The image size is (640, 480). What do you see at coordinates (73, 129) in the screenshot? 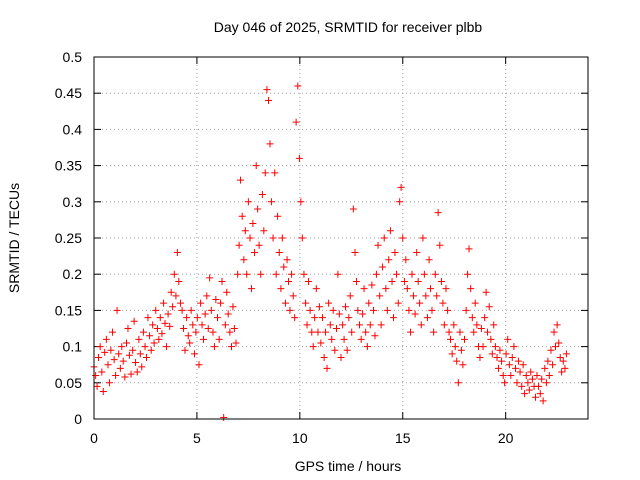
I see `y-tick-label: 0.4` at bounding box center [73, 129].